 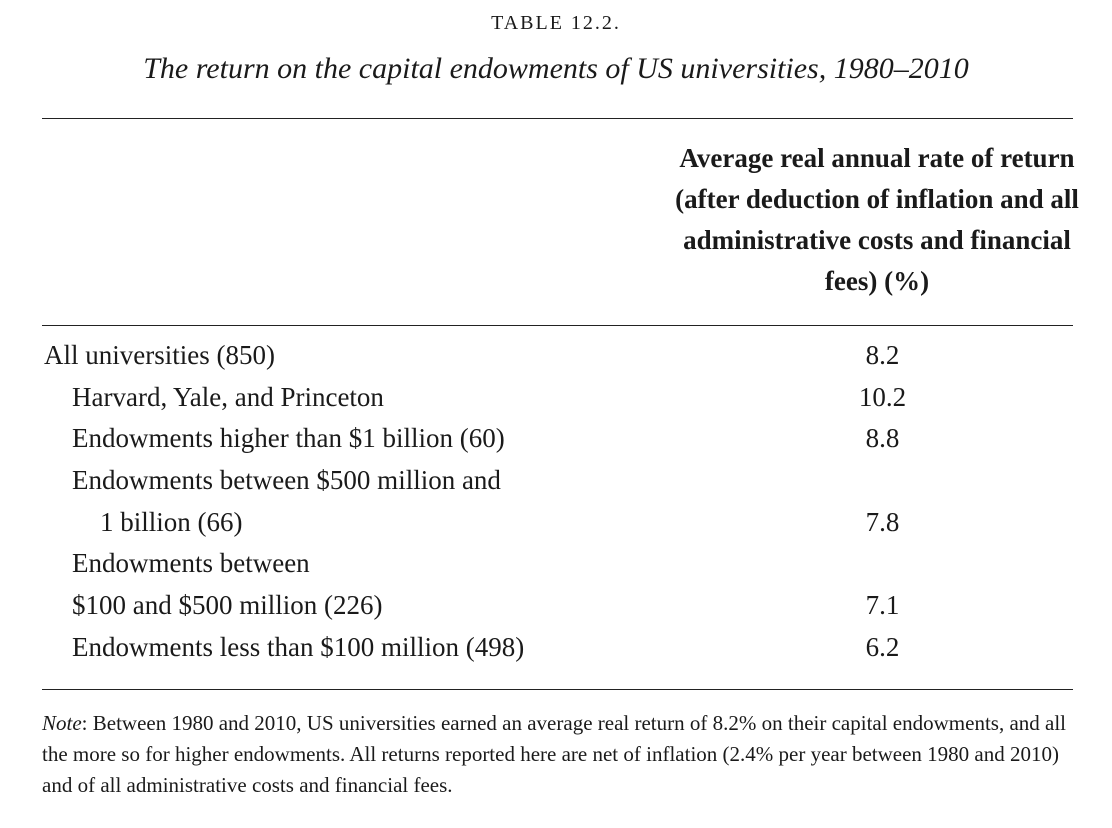 What do you see at coordinates (298, 647) in the screenshot?
I see `row-label: Endowments less than $100 million (498)` at bounding box center [298, 647].